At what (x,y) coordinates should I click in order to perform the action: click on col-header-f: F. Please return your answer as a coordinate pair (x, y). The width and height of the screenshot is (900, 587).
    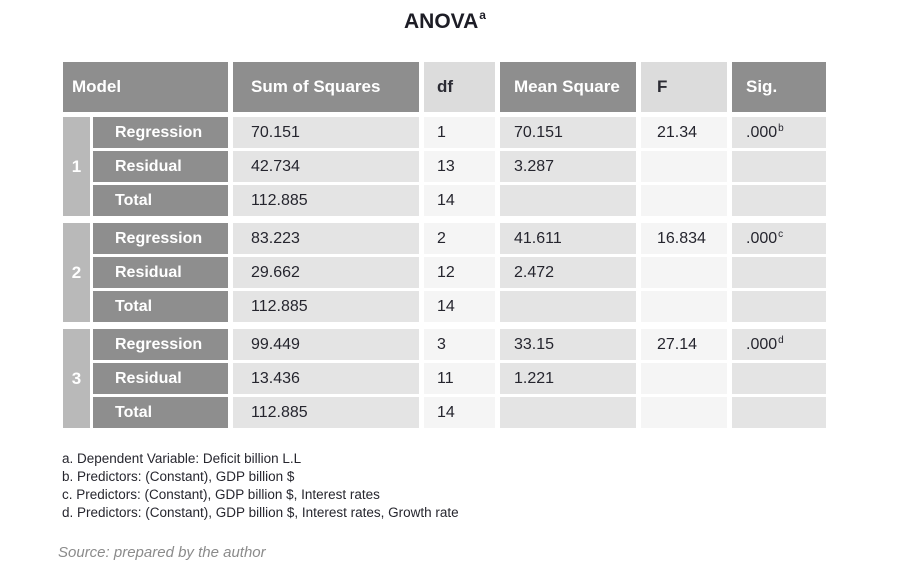
    Looking at the image, I should click on (684, 87).